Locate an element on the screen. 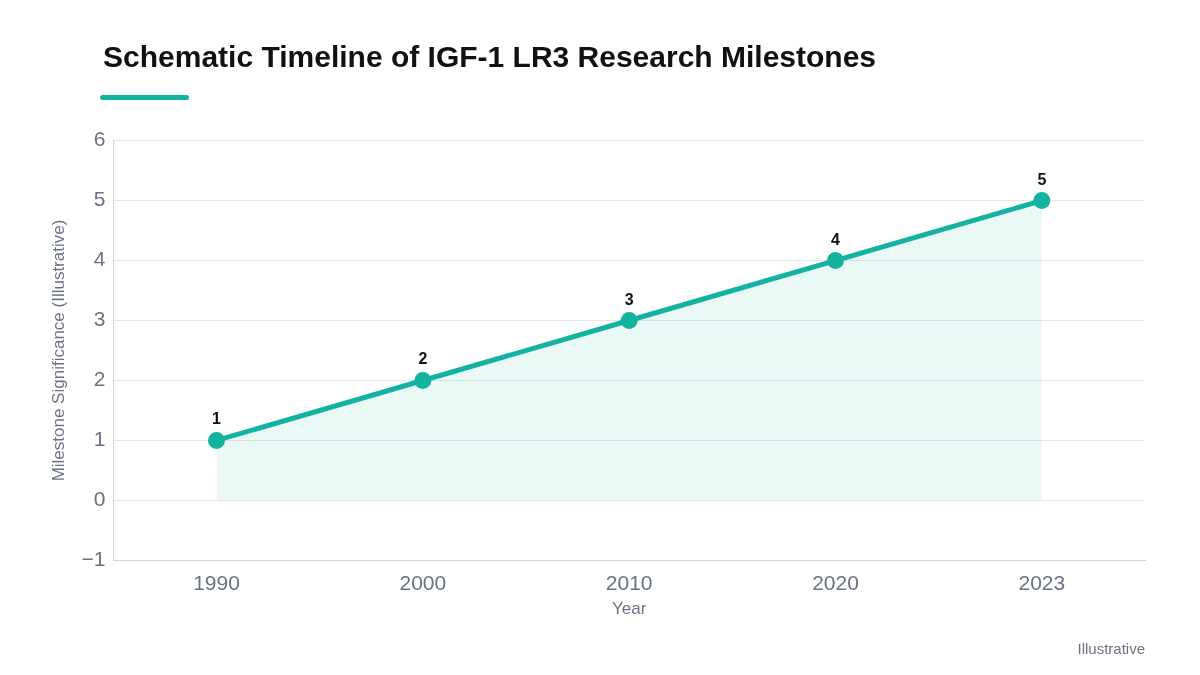 The height and width of the screenshot is (675, 1200). y-axis-title: Milestone Significance (Illustrative) is located at coordinates (58, 350).